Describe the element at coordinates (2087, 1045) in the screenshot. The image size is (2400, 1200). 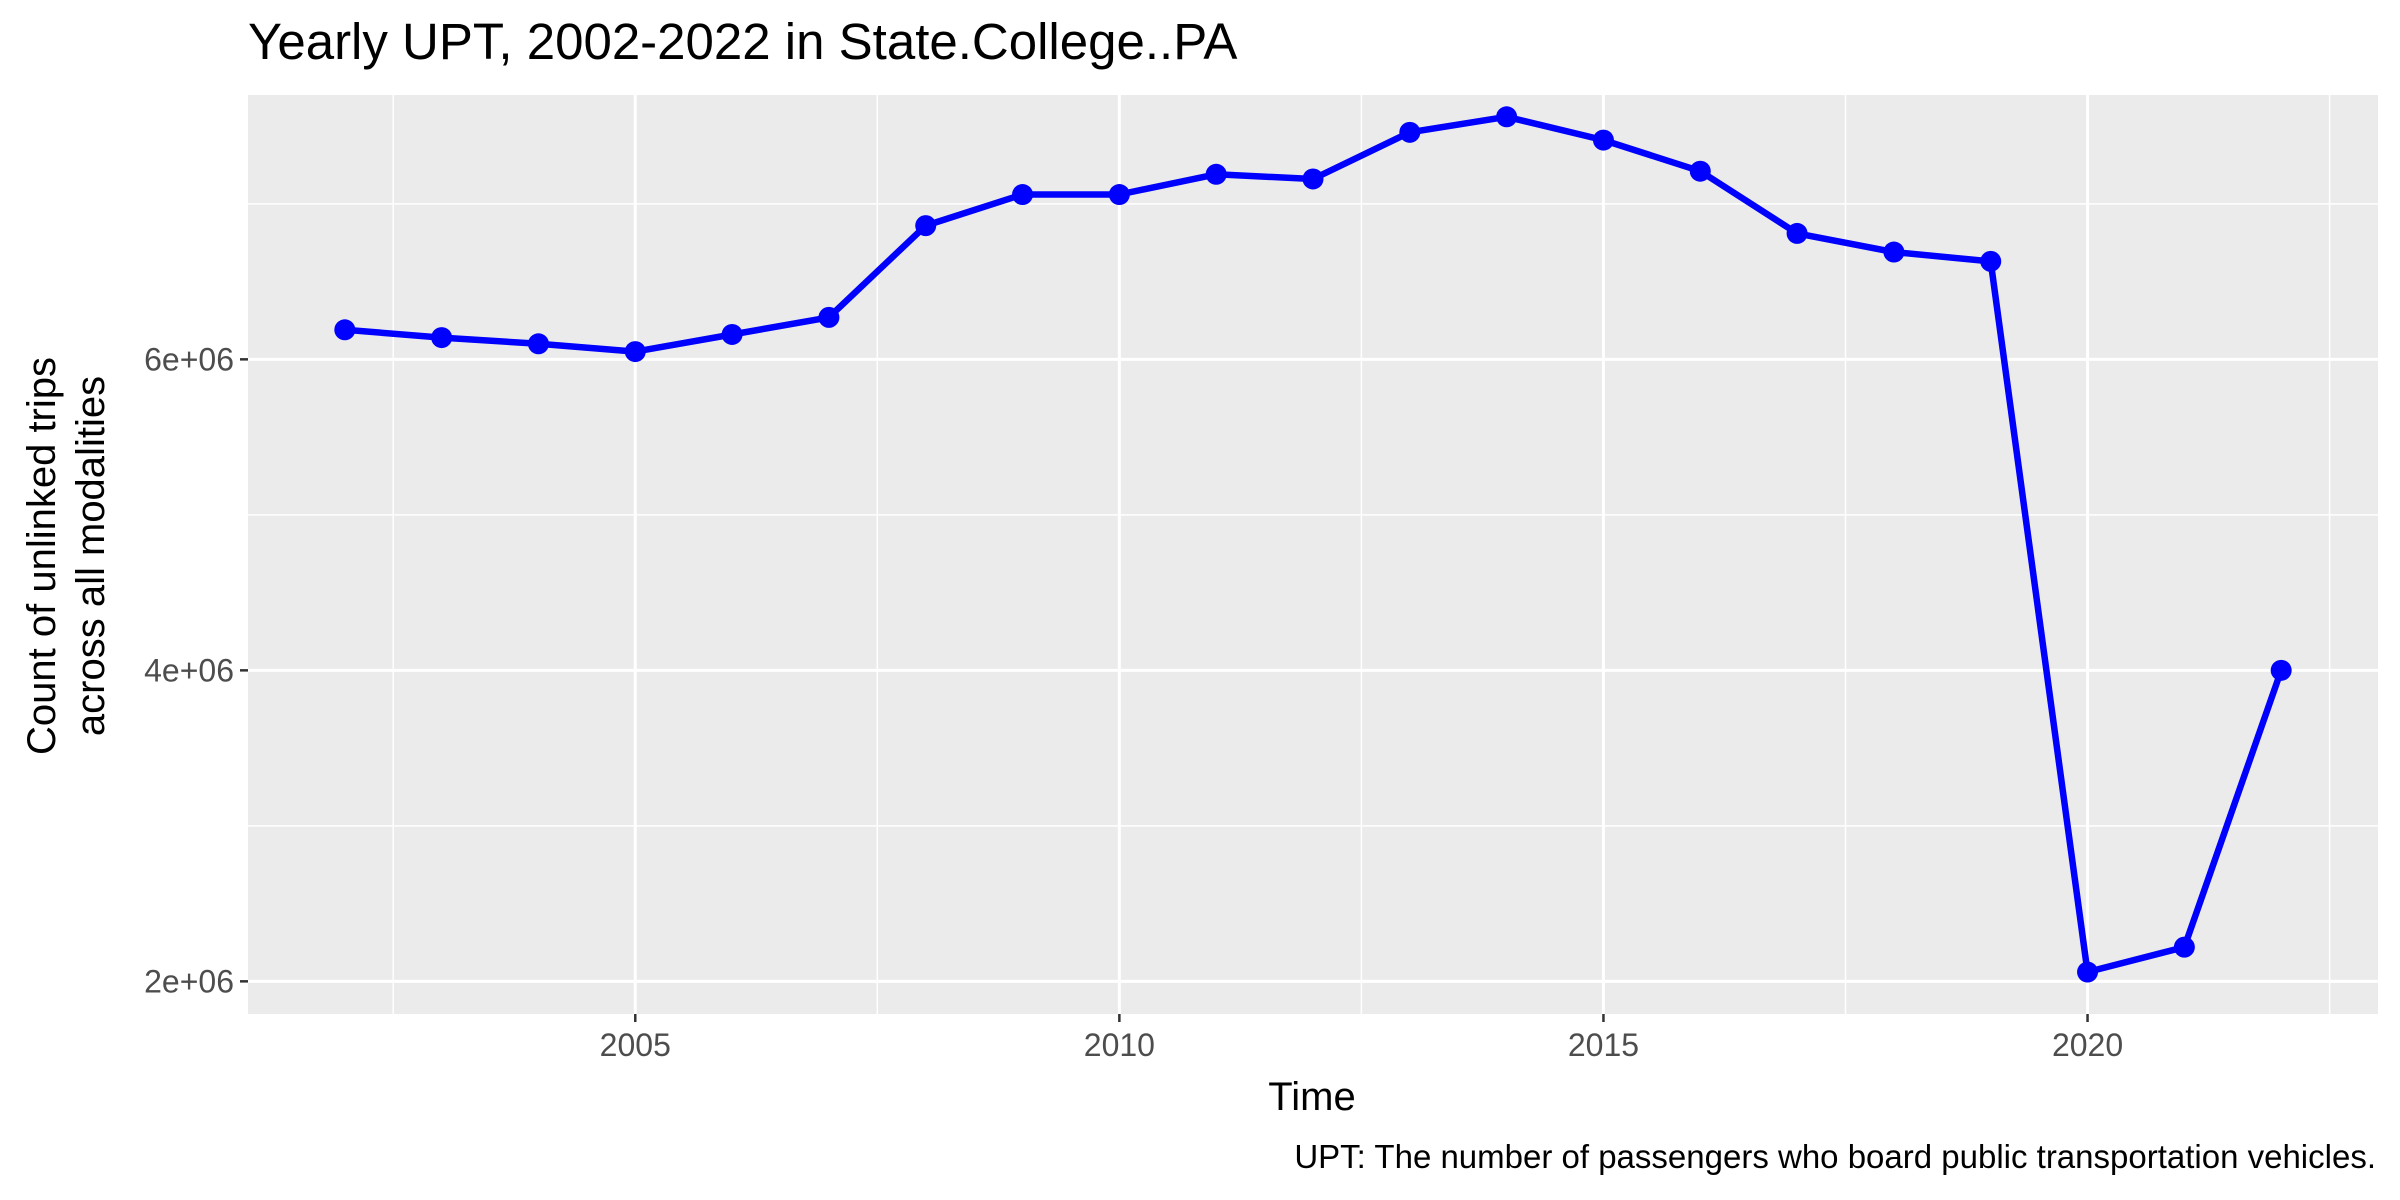
I see `x-tick-label: 2020` at that location.